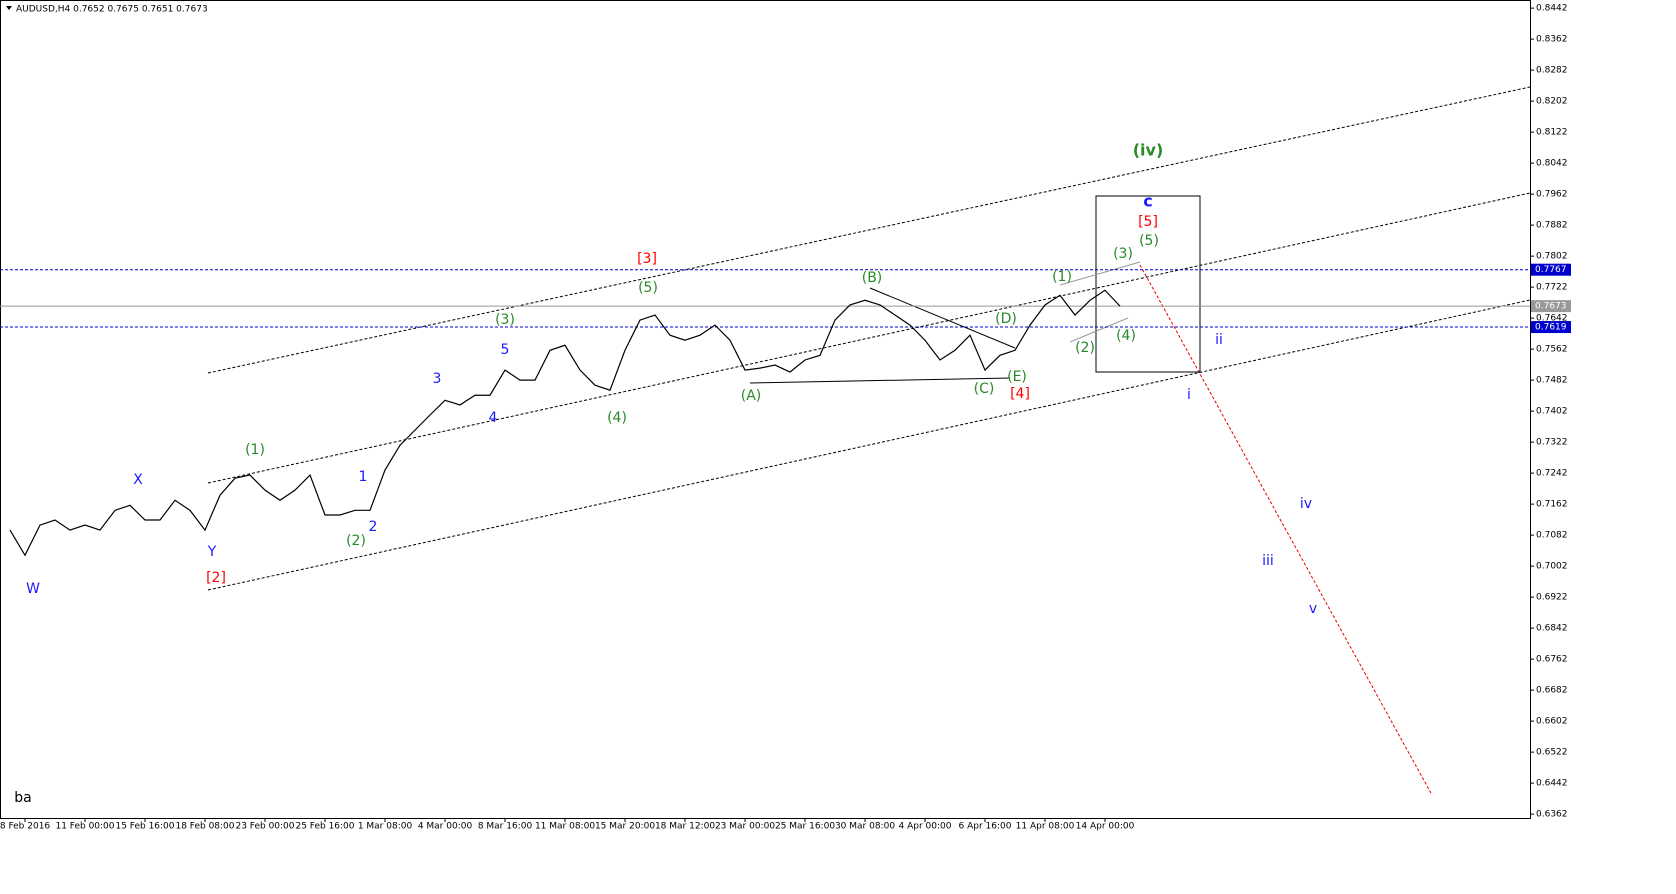  I want to click on x-tick-label: 4 Apr 00:00, so click(925, 827).